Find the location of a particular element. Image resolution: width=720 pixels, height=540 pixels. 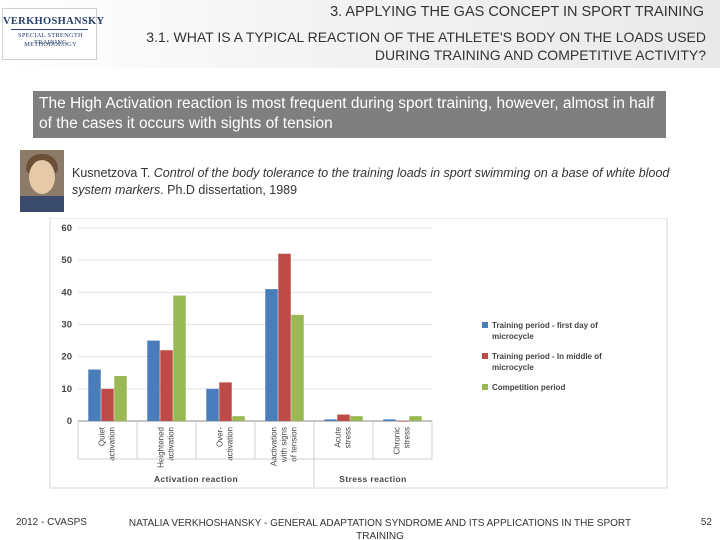

x-tick-label: Acutestress is located at coordinates (343, 437).